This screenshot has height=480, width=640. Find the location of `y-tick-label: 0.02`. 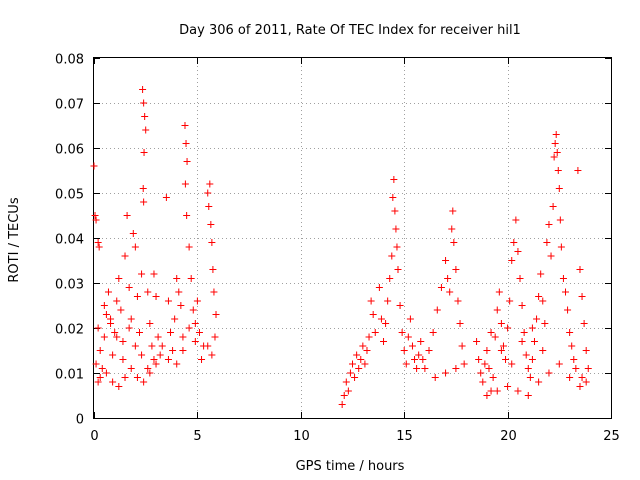

y-tick-label: 0.02 is located at coordinates (69, 330).